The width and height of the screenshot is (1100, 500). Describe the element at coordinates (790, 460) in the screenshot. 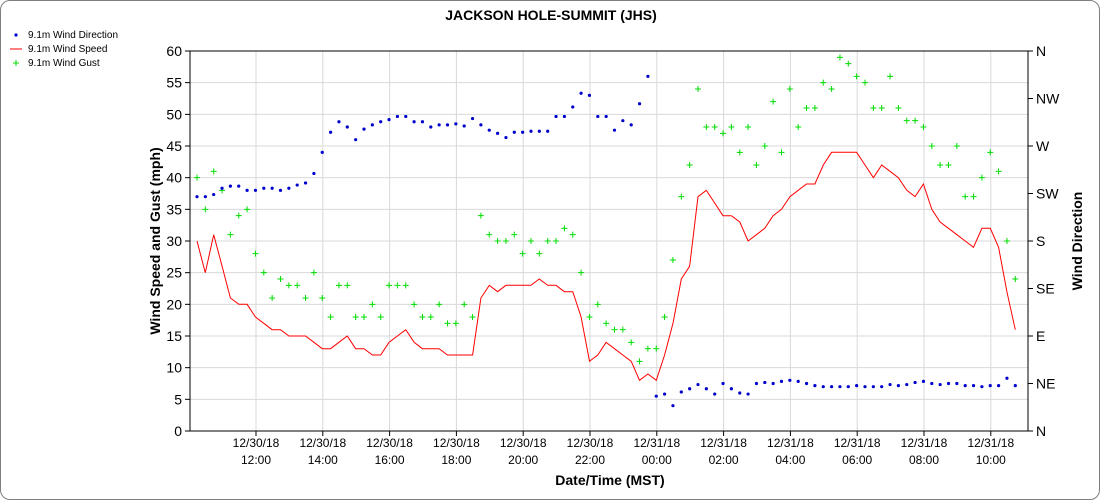

I see `x-tick-time: 04:00` at that location.